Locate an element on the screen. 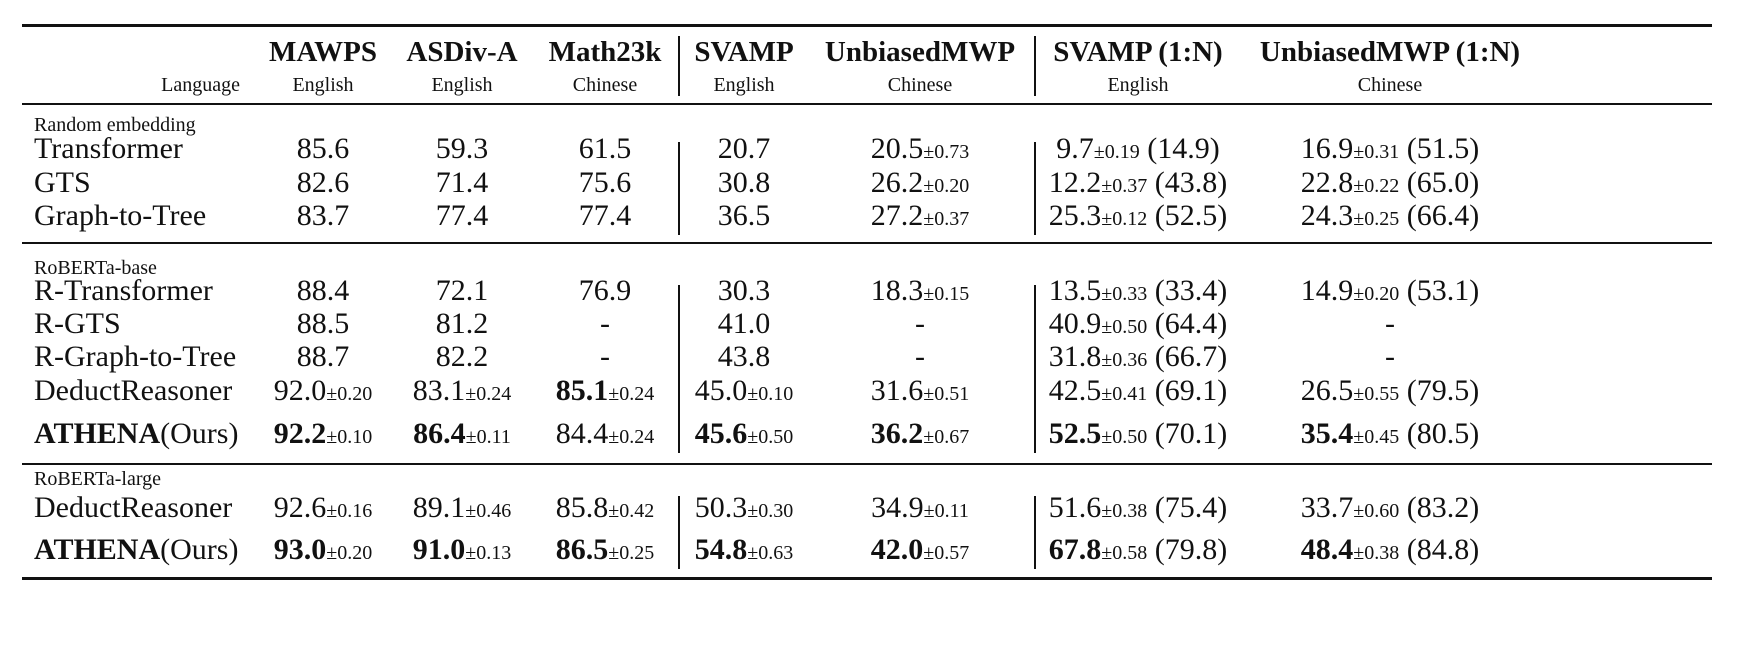  table-cell: 54.8±0.63 is located at coordinates (744, 550).